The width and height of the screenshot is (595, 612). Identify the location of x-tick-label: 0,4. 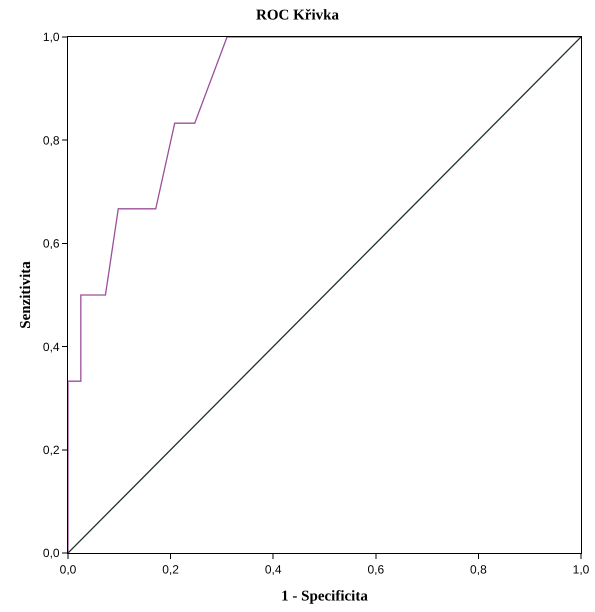
(273, 569).